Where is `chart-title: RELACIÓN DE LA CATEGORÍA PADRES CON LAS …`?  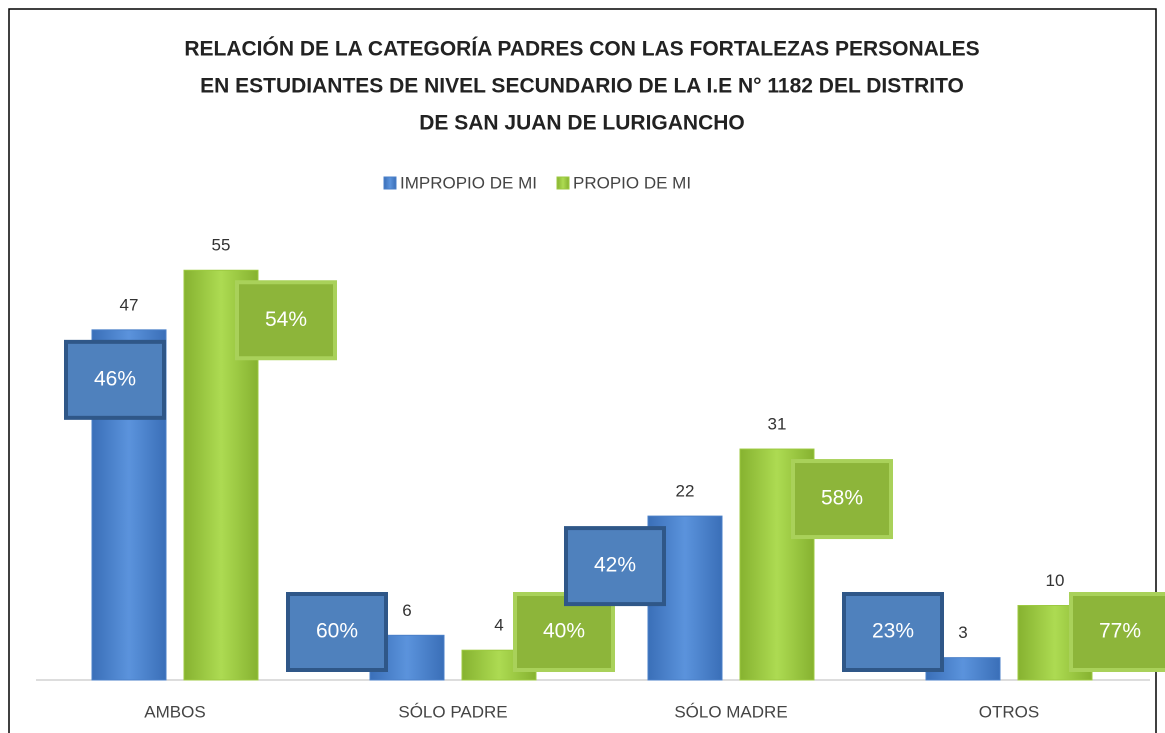 chart-title: RELACIÓN DE LA CATEGORÍA PADRES CON LAS … is located at coordinates (581, 49).